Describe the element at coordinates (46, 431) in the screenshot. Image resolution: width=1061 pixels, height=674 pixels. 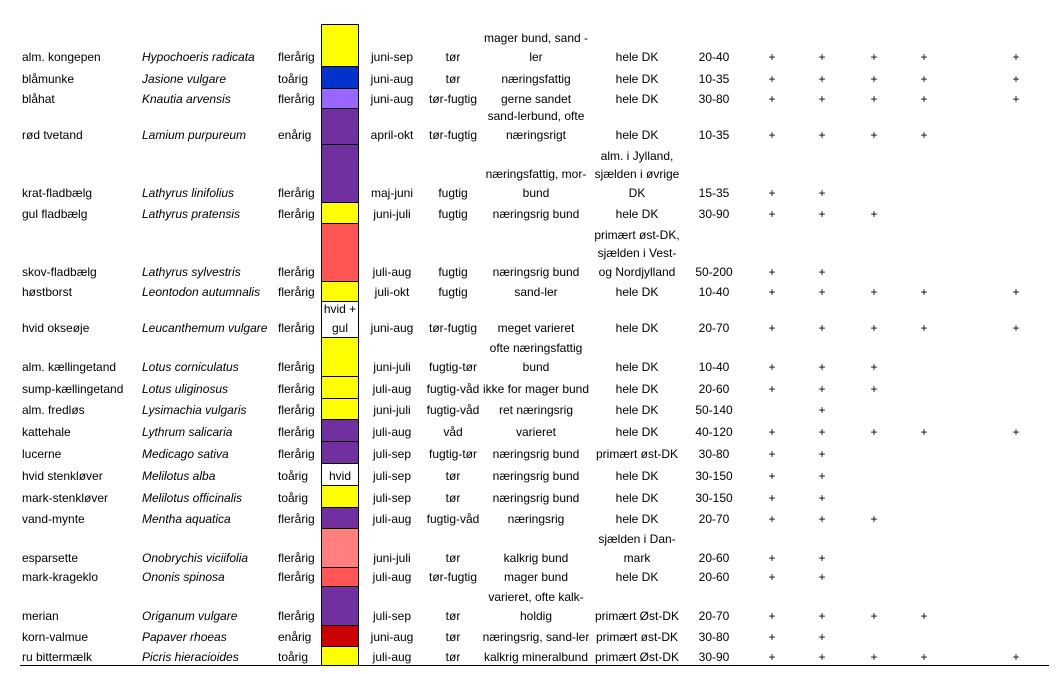
I see `danish-name: kattehale` at that location.